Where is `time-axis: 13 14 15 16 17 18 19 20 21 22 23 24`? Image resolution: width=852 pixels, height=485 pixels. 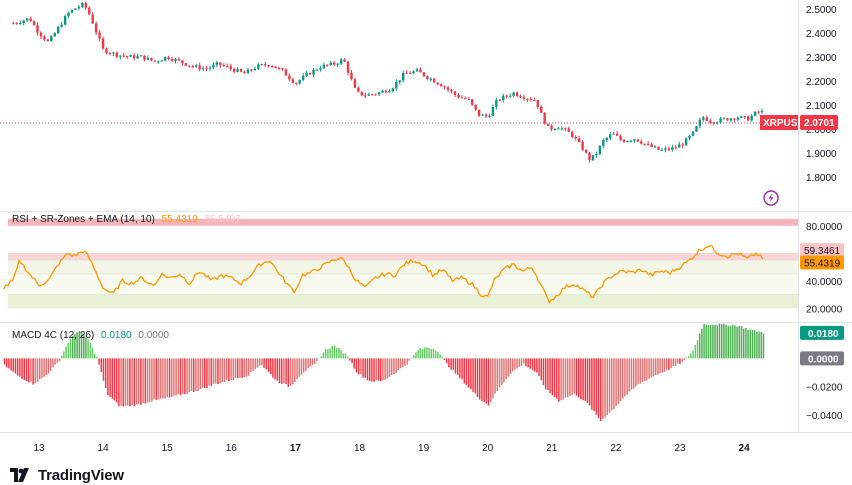 time-axis: 13 14 15 16 17 18 19 20 21 22 23 24 is located at coordinates (391, 448).